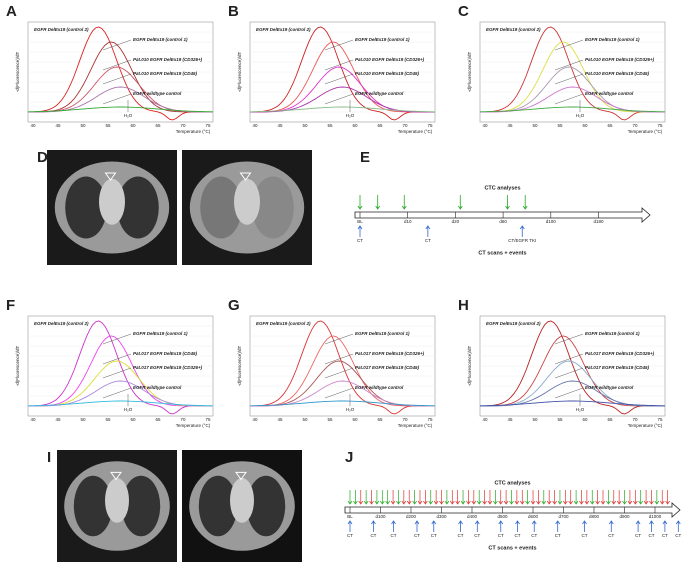 This screenshot has width=689, height=565. Describe the element at coordinates (10, 305) in the screenshot. I see `panel-label: F` at that location.